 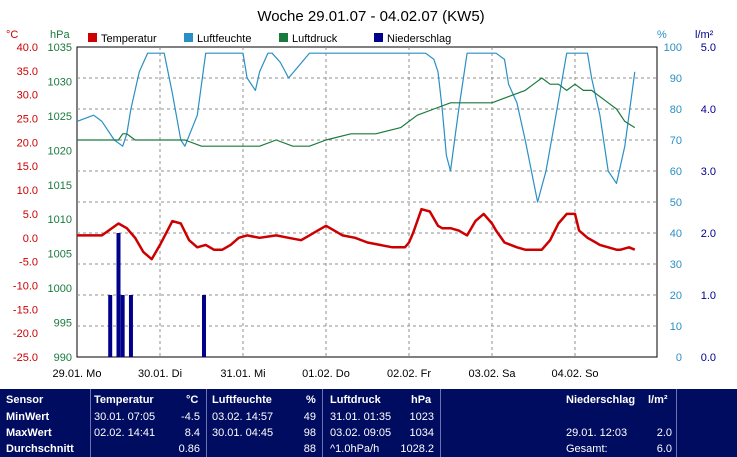 What do you see at coordinates (60, 48) in the screenshot?
I see `pressure-tick-label: 1035` at bounding box center [60, 48].